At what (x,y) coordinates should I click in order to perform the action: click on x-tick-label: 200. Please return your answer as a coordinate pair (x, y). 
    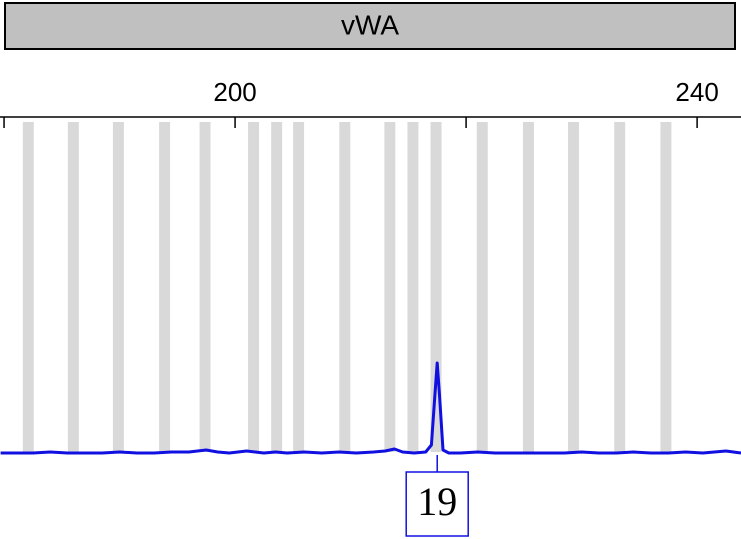
    Looking at the image, I should click on (234, 92).